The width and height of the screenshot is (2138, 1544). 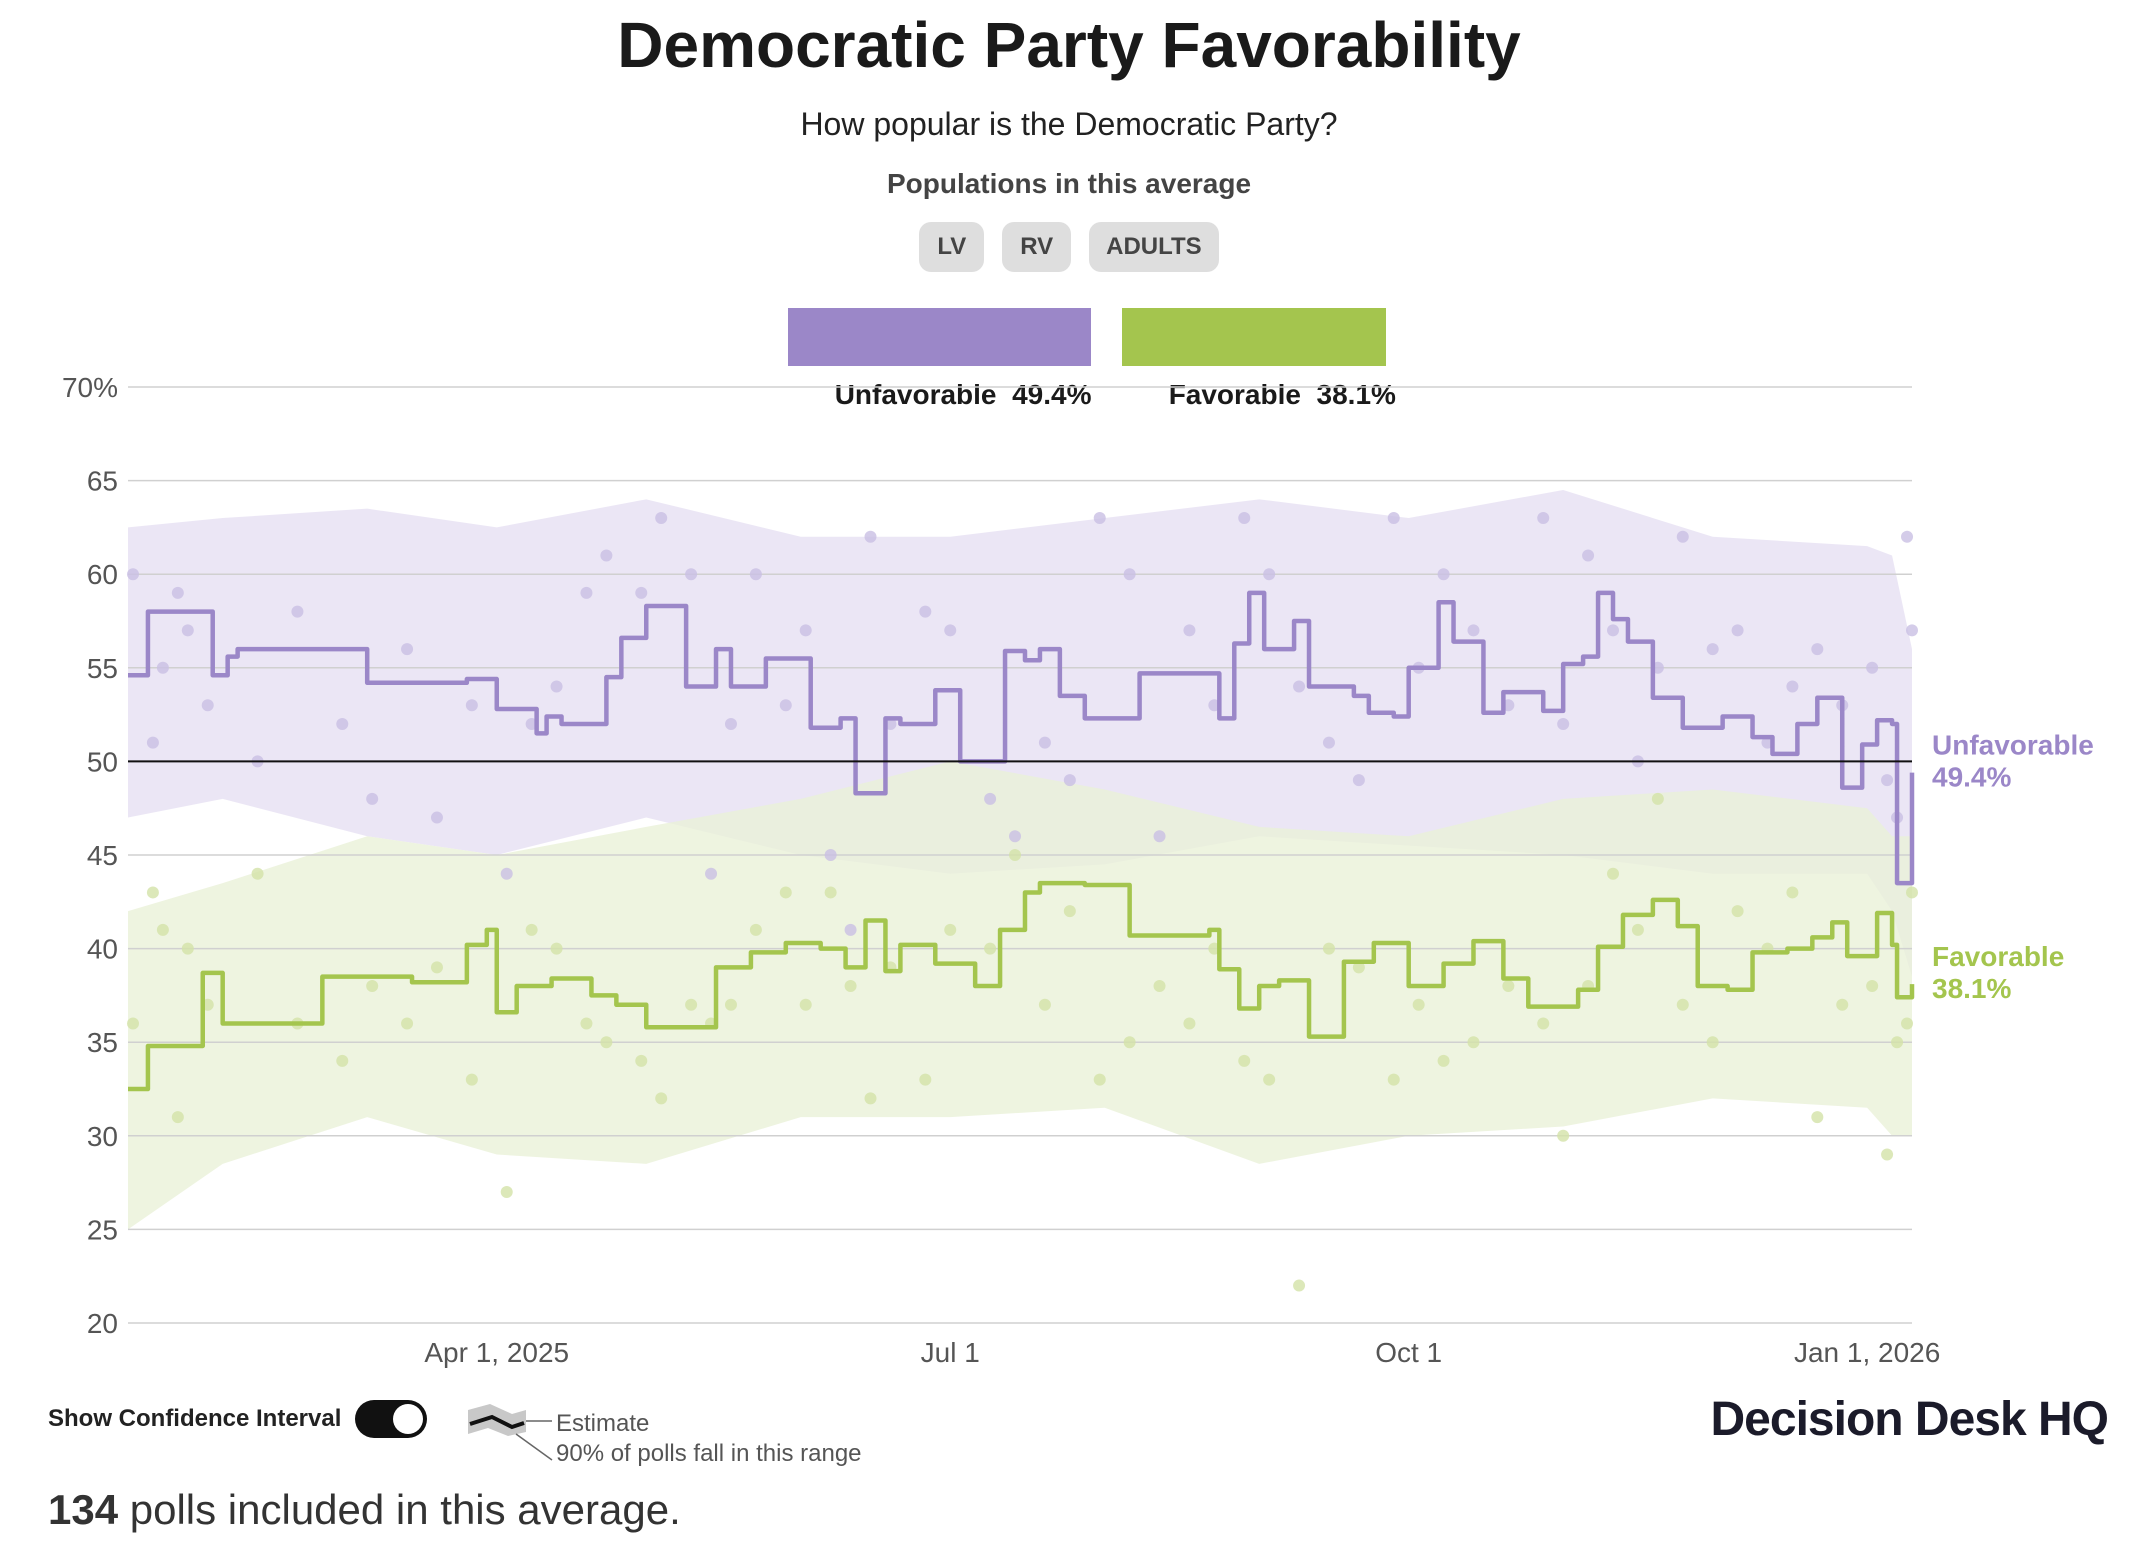 I want to click on key-estimate-label: Estimate, so click(x=603, y=1423).